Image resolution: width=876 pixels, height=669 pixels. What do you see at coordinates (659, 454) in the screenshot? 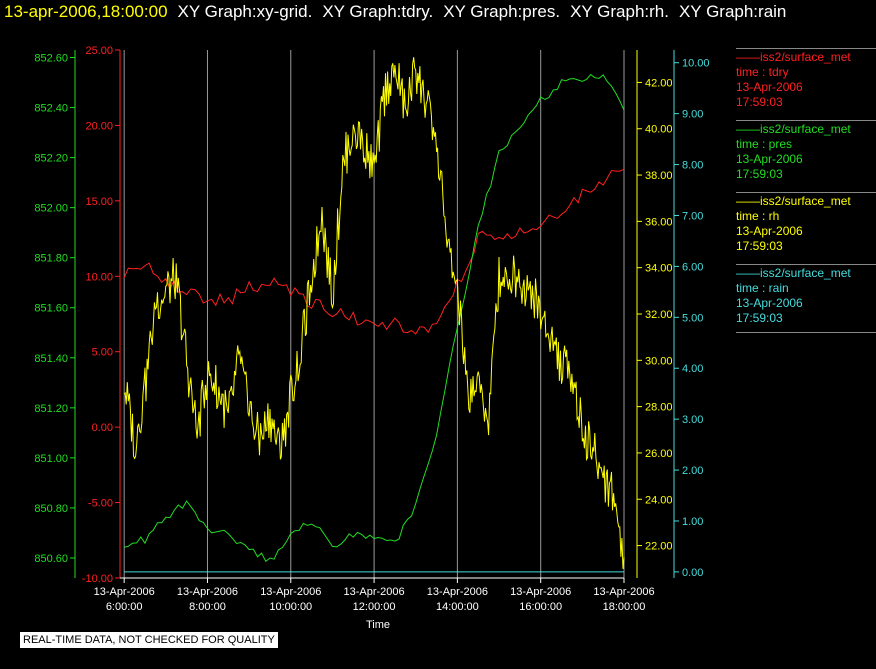
I see `rh-tick-label-2: 26.00` at bounding box center [659, 454].